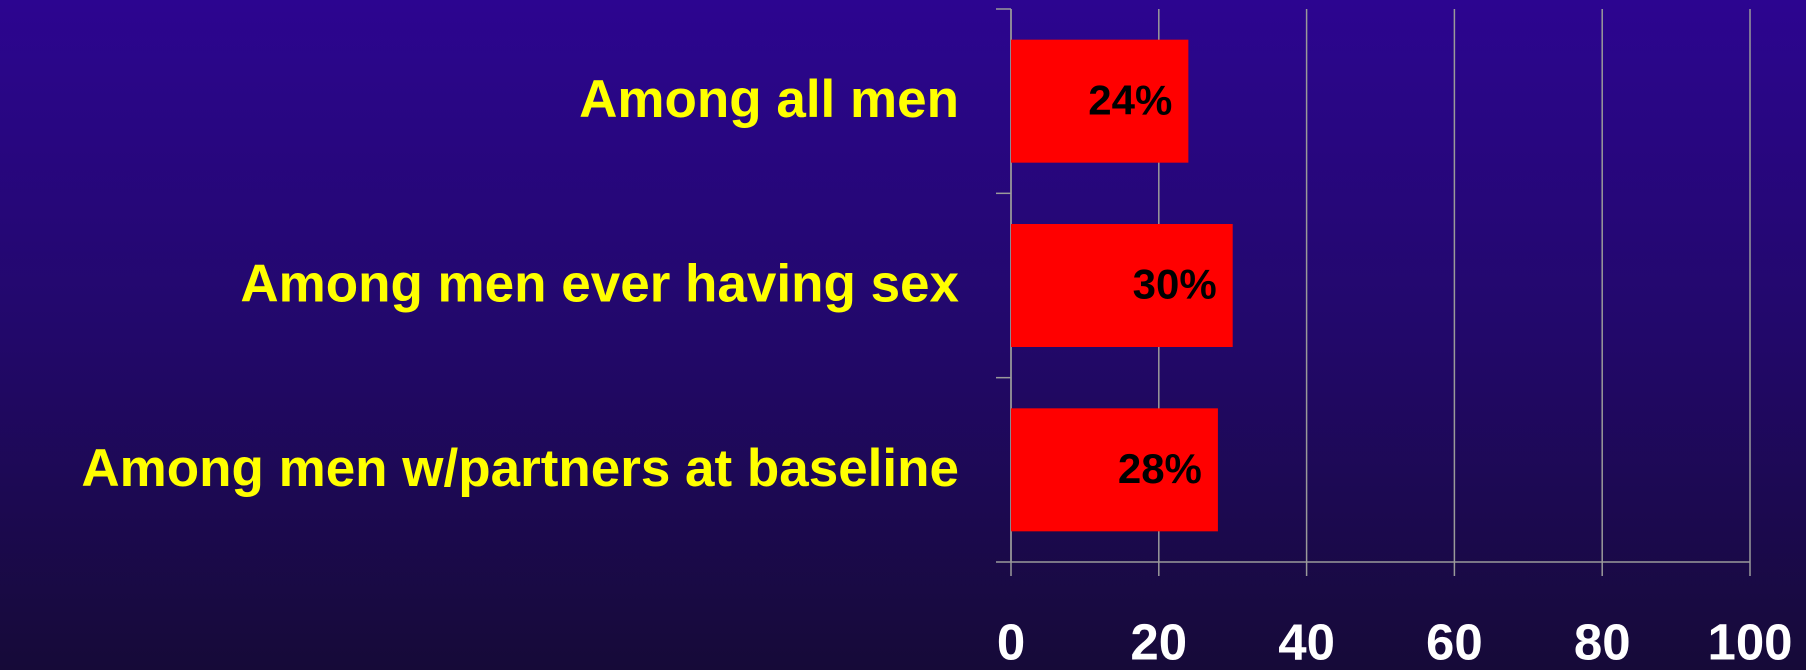 The width and height of the screenshot is (1806, 670). I want to click on x-tick-label: 80, so click(1602, 641).